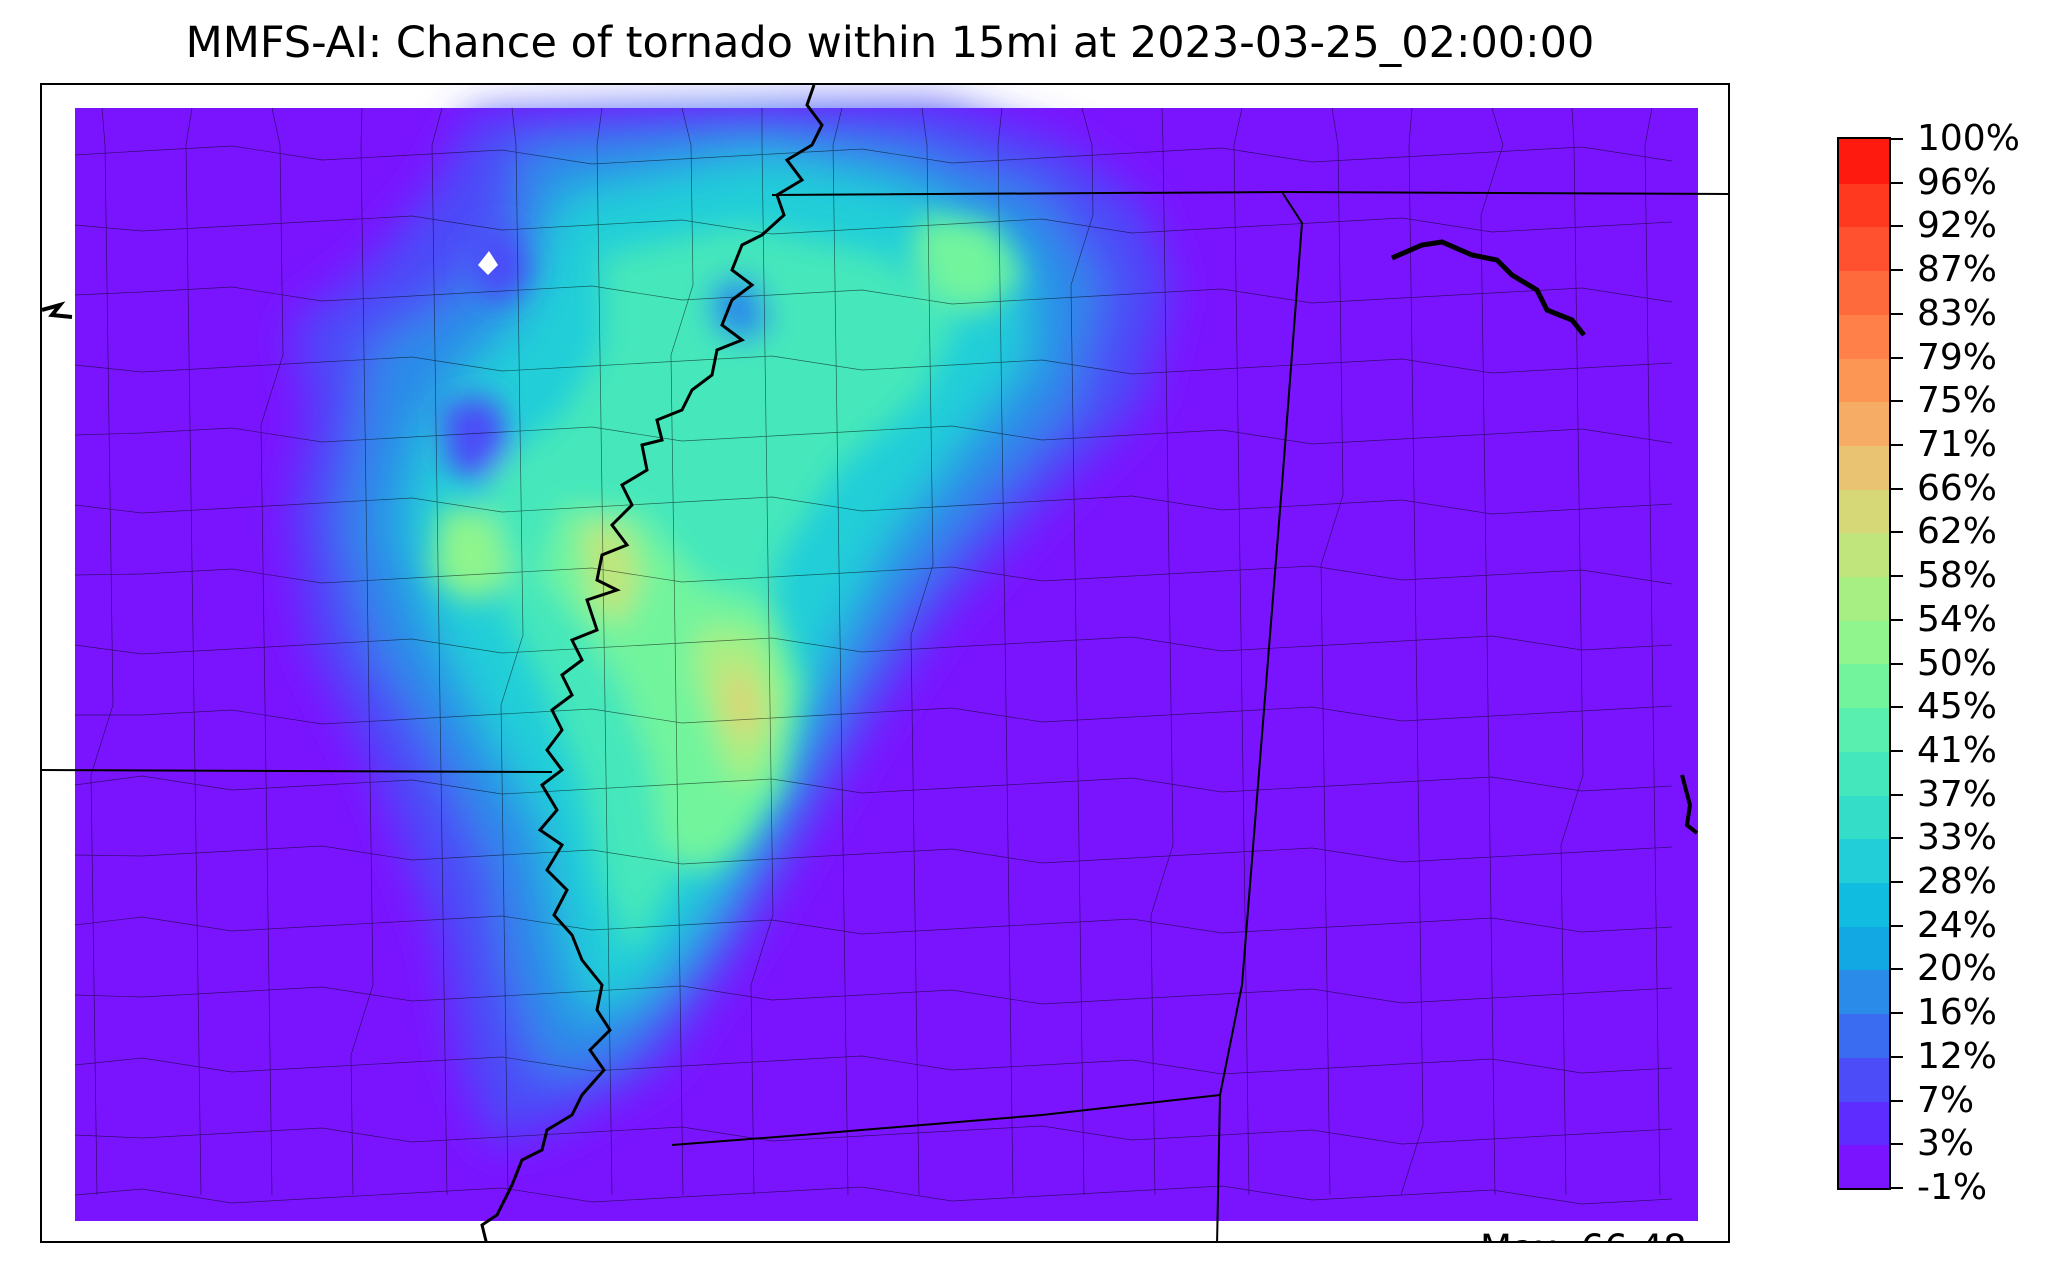 The image size is (2048, 1282). I want to click on colorbar-tick-label: -1%, so click(1952, 1187).